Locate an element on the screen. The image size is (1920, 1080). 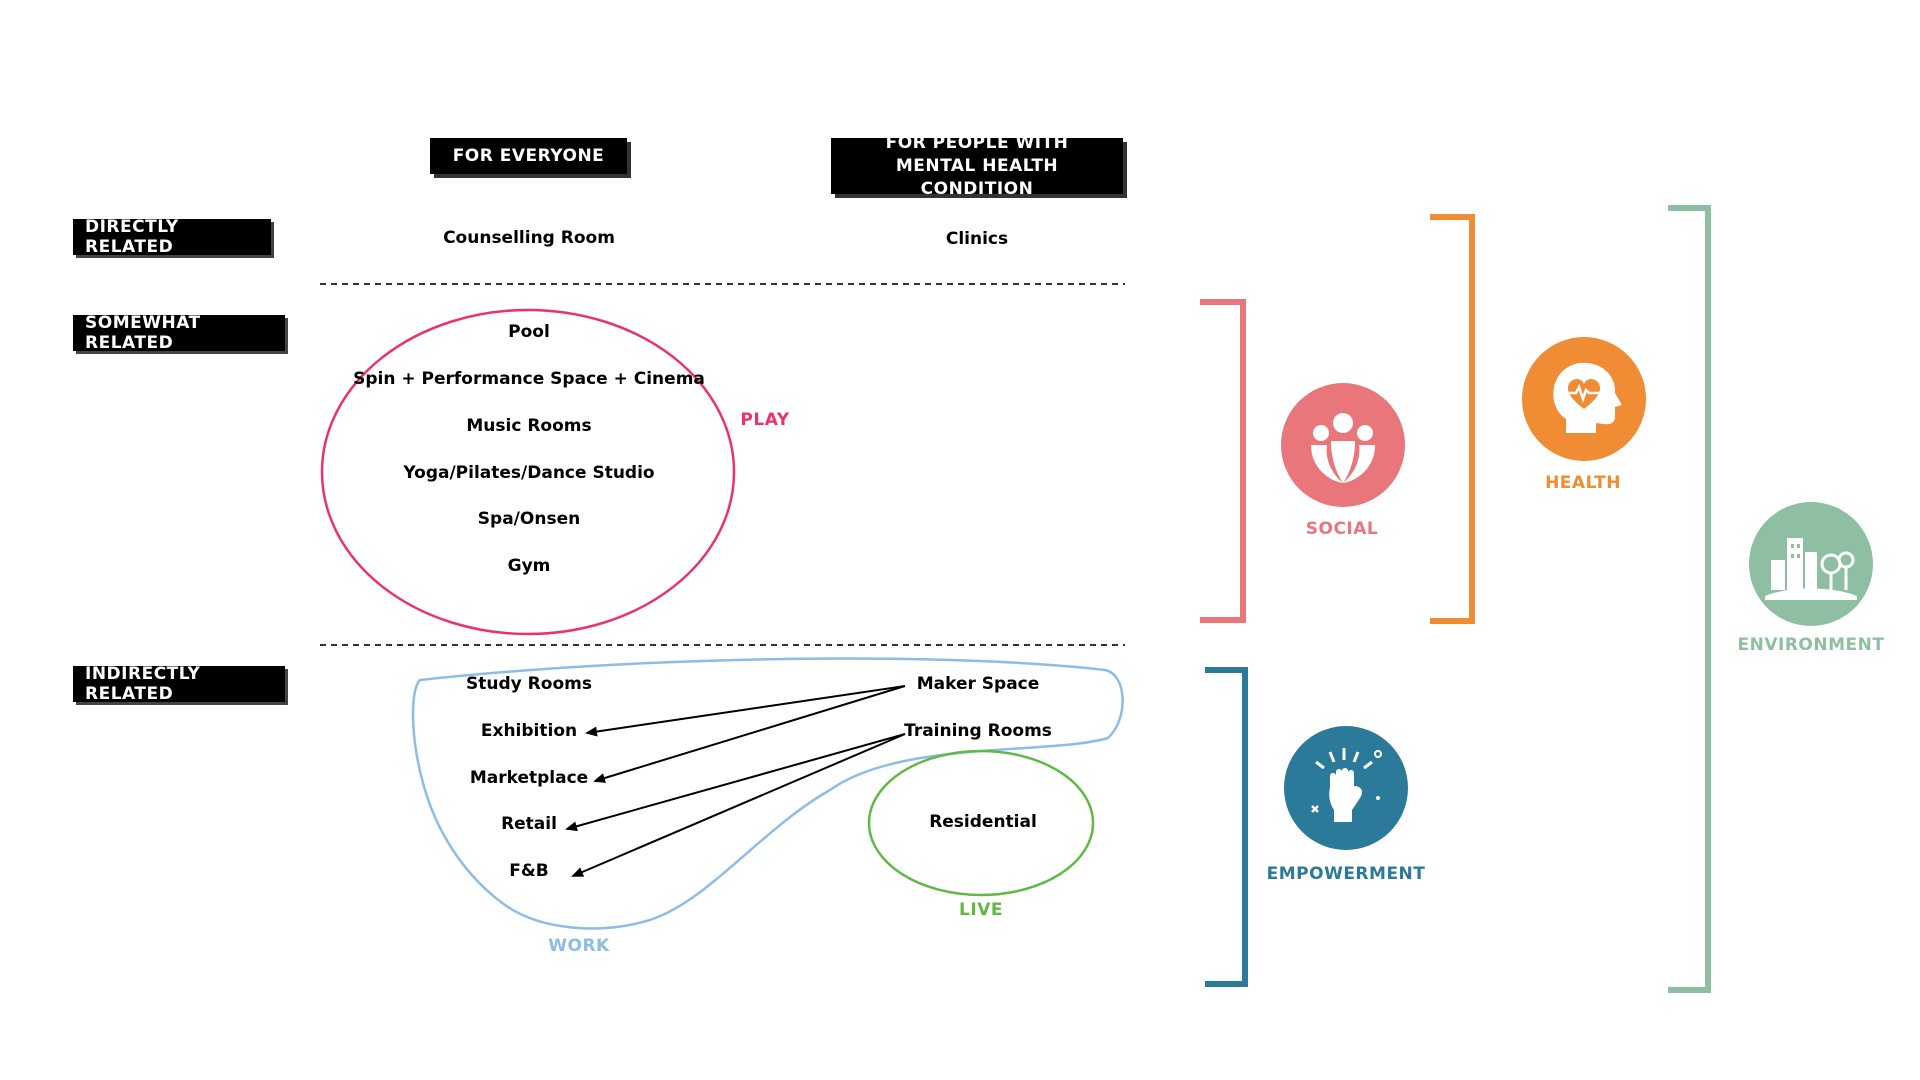
clinics: Clinics is located at coordinates (977, 239).